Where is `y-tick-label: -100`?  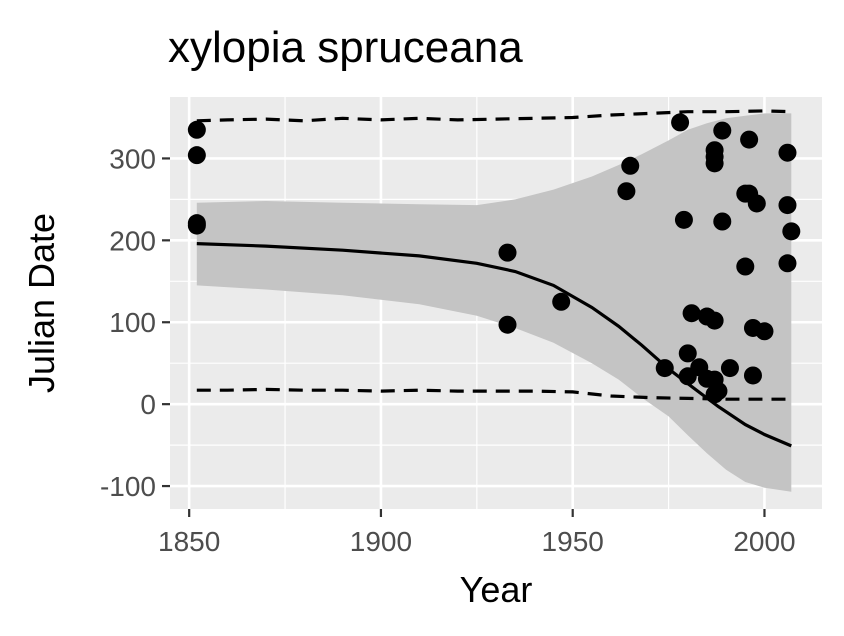 y-tick-label: -100 is located at coordinates (128, 486).